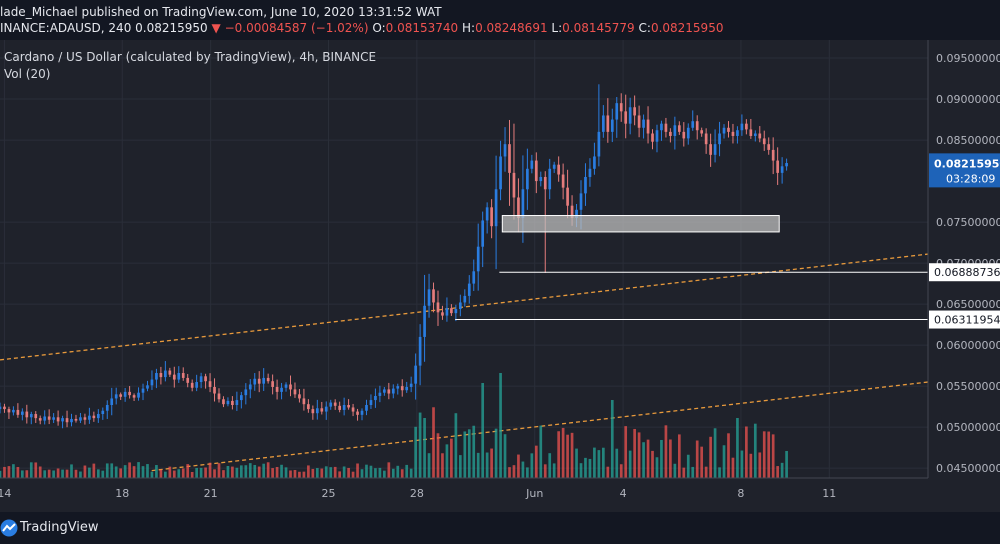  I want to click on time-axis: 14 18 21 25 28 Jun 4 8 11, so click(464, 494).